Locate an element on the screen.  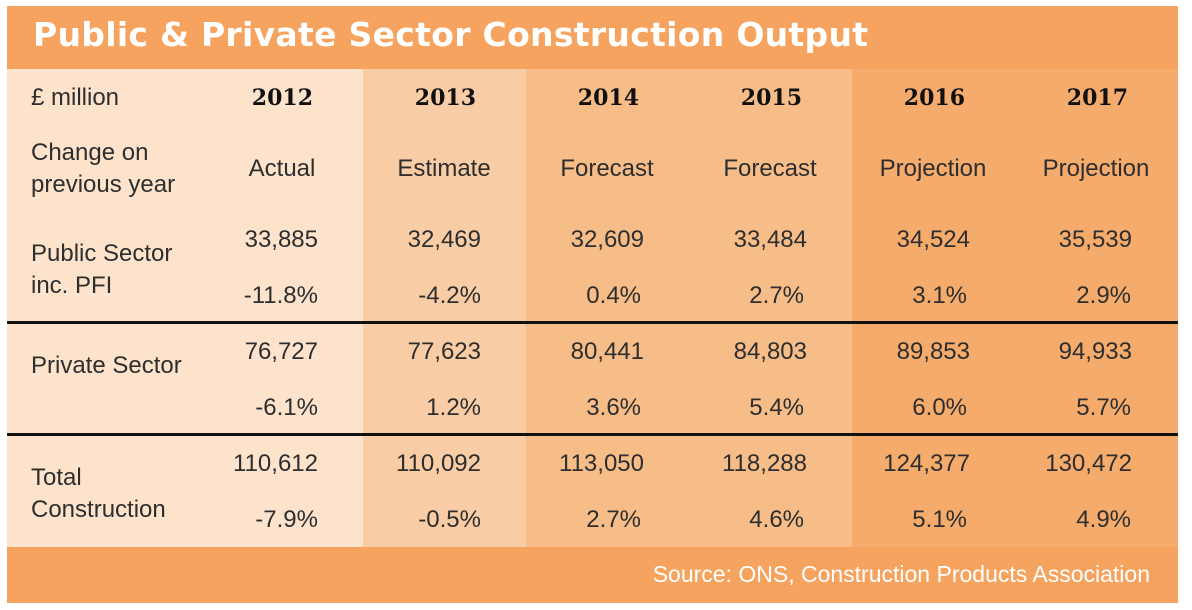
status-2013: Estimate is located at coordinates (444, 168).